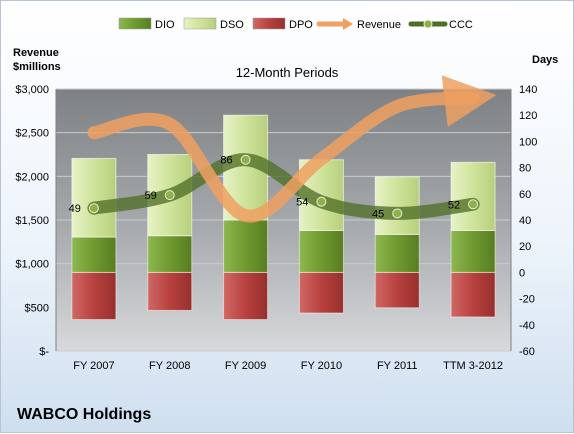 The height and width of the screenshot is (434, 574). I want to click on legend-arrowhead, so click(348, 24).